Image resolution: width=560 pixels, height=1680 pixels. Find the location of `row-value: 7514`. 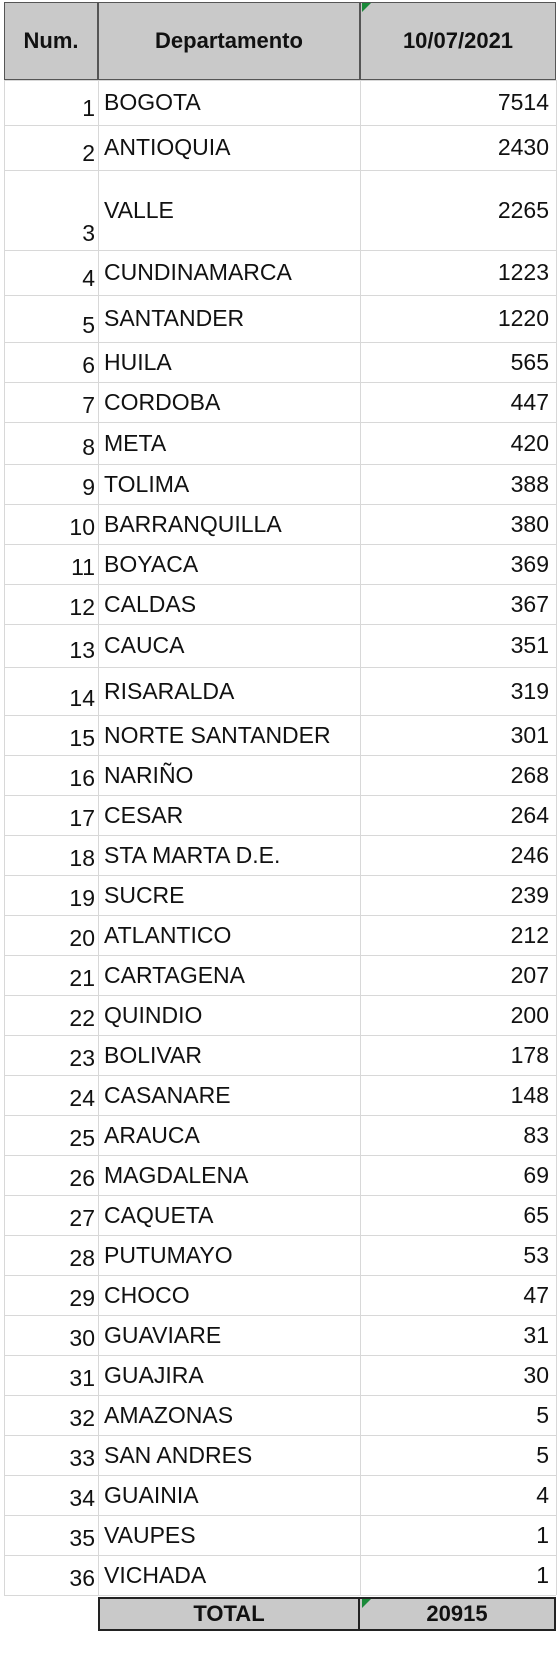

row-value: 7514 is located at coordinates (523, 102).